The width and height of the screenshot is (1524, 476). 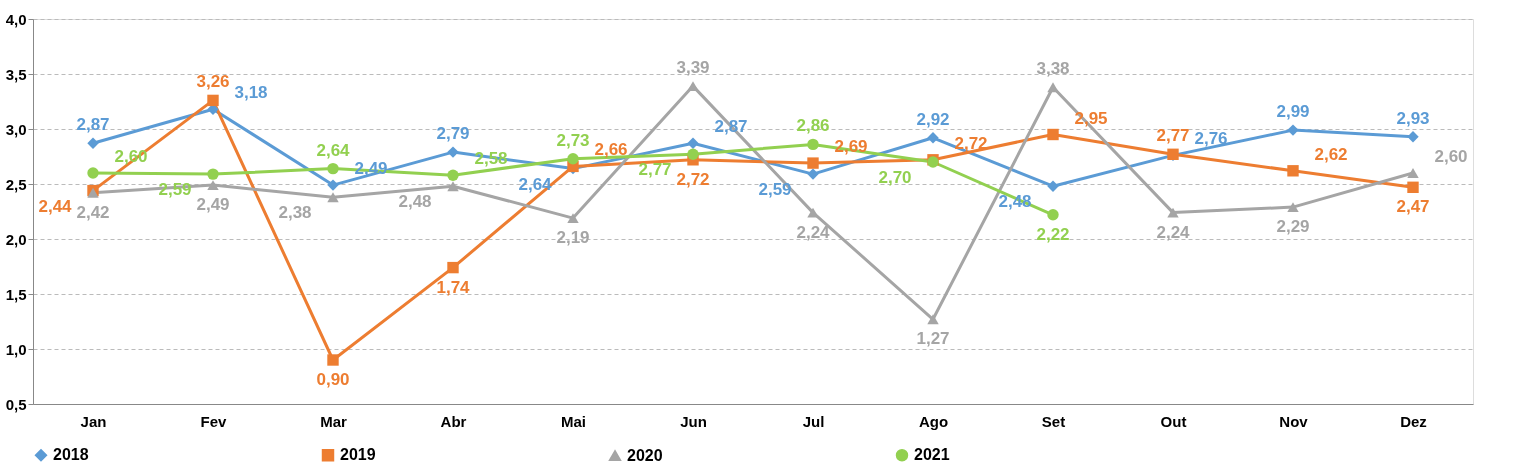 What do you see at coordinates (1173, 421) in the screenshot?
I see `x-tick-label: Out` at bounding box center [1173, 421].